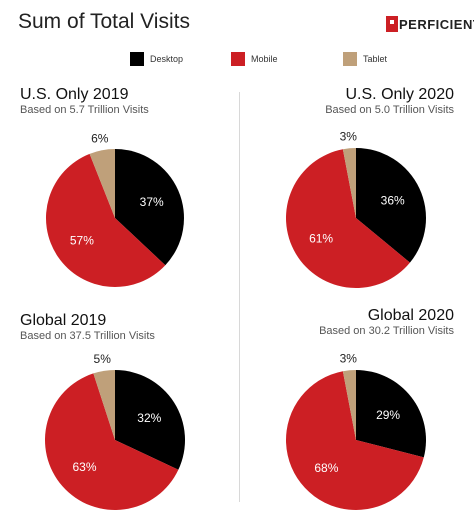 The height and width of the screenshot is (521, 474). What do you see at coordinates (326, 468) in the screenshot?
I see `pie-label-global-2020-mobile: 68%` at bounding box center [326, 468].